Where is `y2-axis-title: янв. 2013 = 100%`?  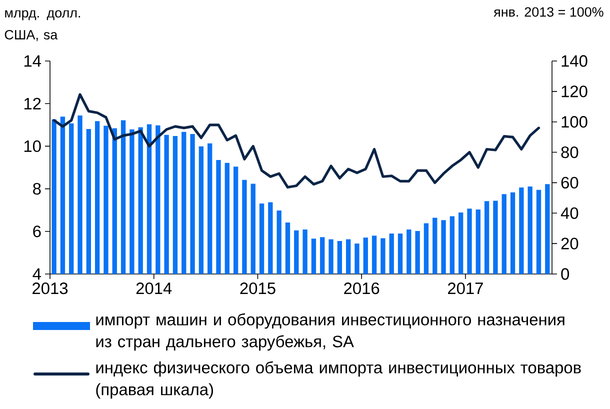 y2-axis-title: янв. 2013 = 100% is located at coordinates (549, 12).